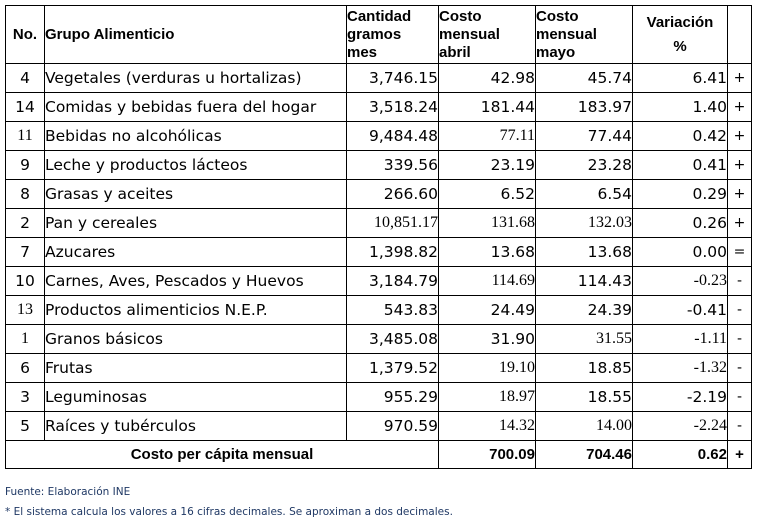  Describe the element at coordinates (584, 310) in the screenshot. I see `cell-mayo: 24.39` at that location.